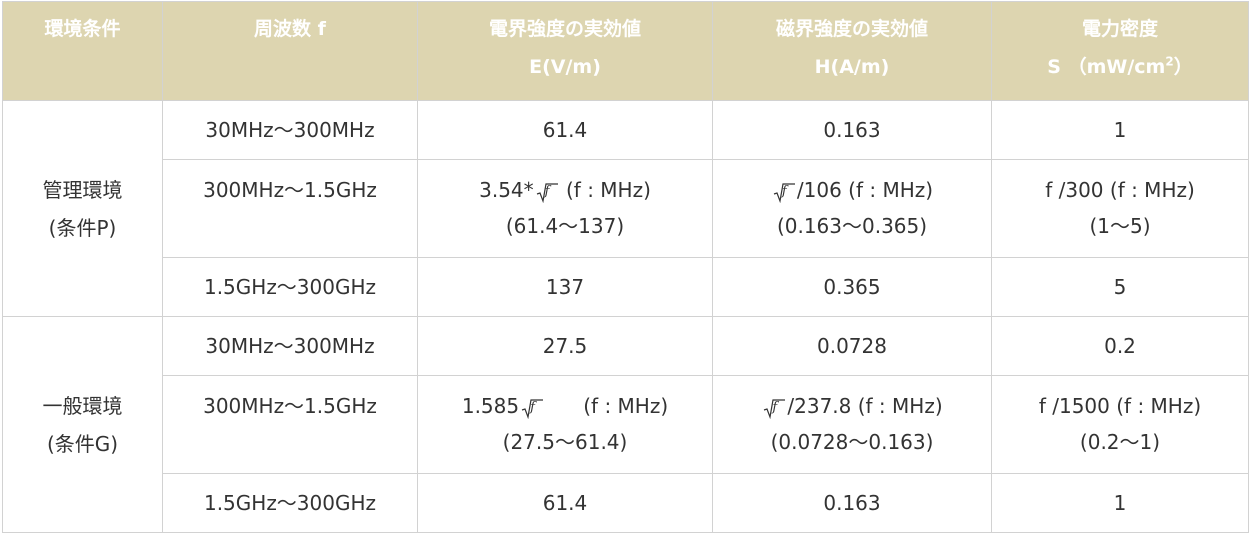  Describe the element at coordinates (852, 51) in the screenshot. I see `header-h-field: 磁界強度の実効値 H(A/m)` at that location.